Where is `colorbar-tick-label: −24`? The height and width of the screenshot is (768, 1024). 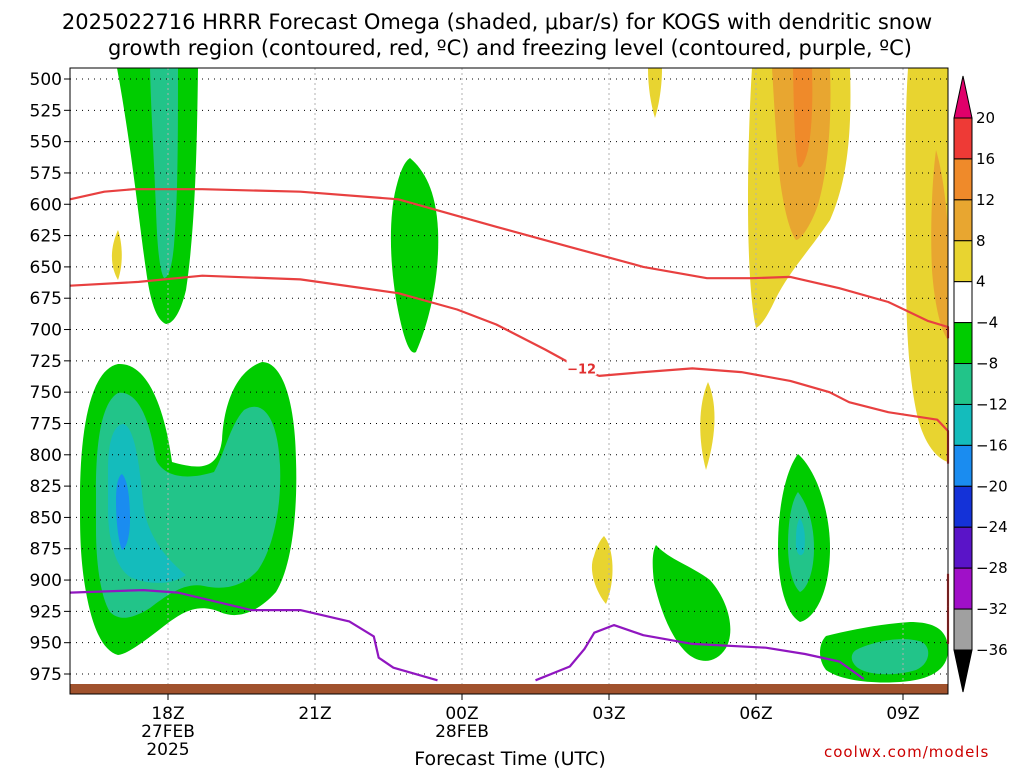
colorbar-tick-label: −24 is located at coordinates (992, 527).